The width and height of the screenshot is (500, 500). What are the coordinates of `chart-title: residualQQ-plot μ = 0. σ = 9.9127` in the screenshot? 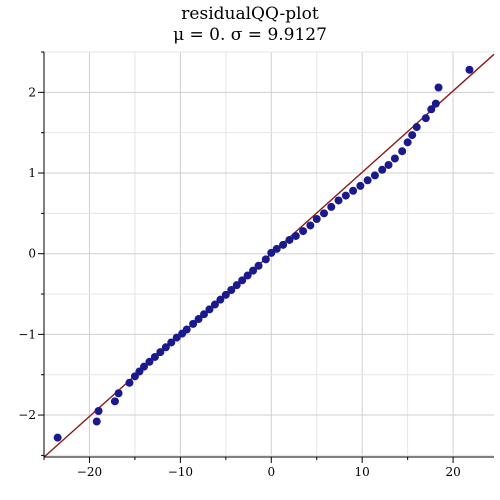 It's located at (250, 25).